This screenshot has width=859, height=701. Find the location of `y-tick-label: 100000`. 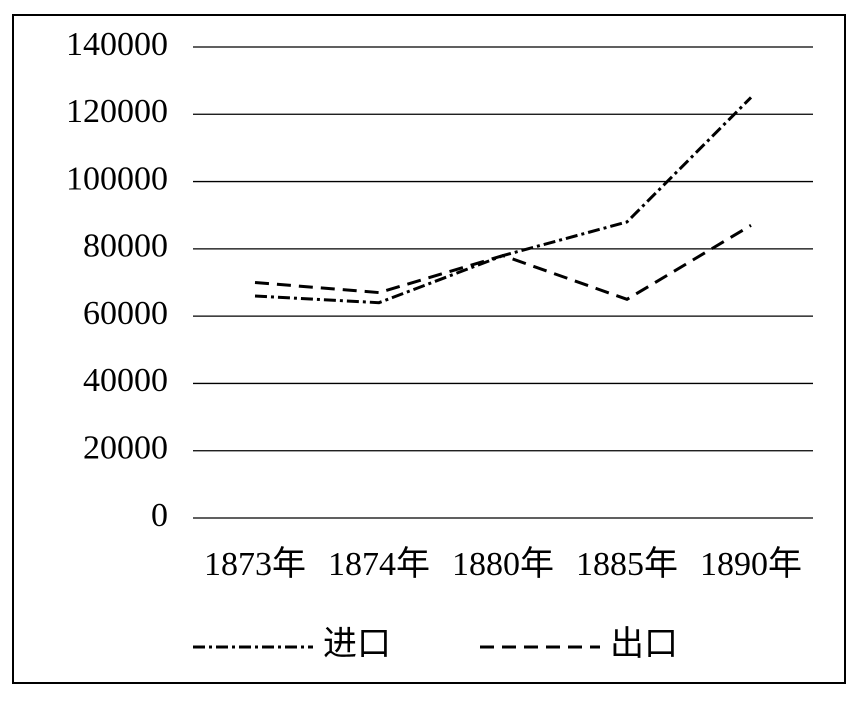

y-tick-label: 100000 is located at coordinates (117, 178).